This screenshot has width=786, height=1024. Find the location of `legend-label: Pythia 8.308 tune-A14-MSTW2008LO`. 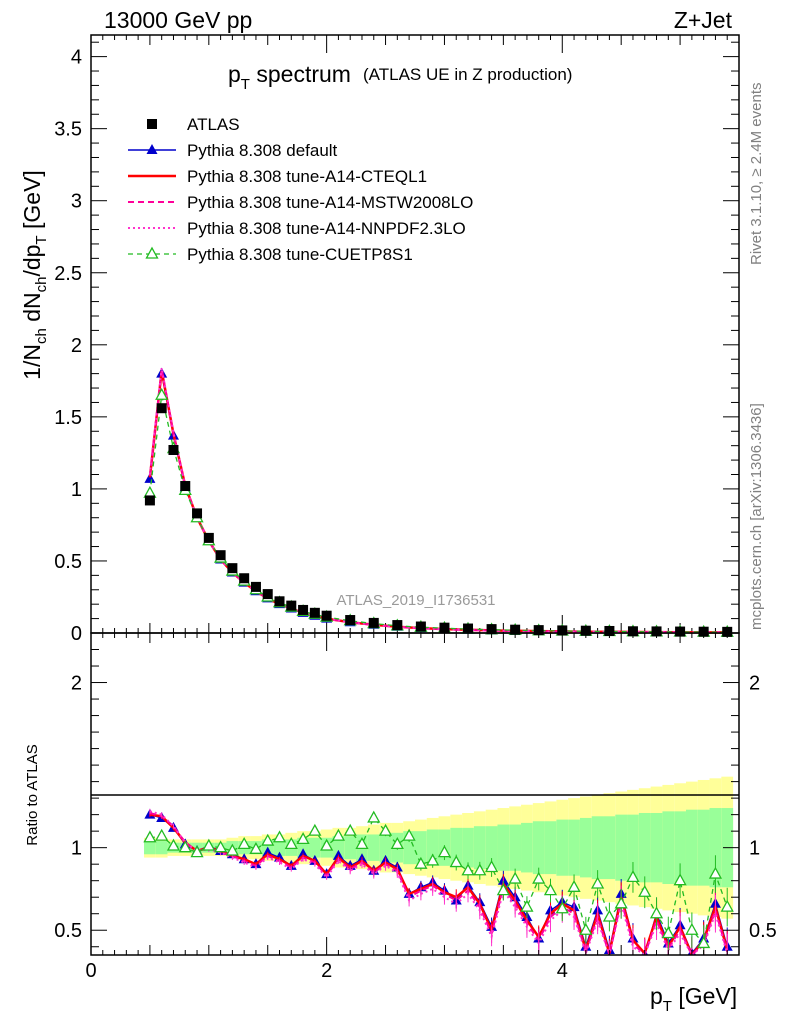

legend-label: Pythia 8.308 tune-A14-MSTW2008LO is located at coordinates (330, 202).